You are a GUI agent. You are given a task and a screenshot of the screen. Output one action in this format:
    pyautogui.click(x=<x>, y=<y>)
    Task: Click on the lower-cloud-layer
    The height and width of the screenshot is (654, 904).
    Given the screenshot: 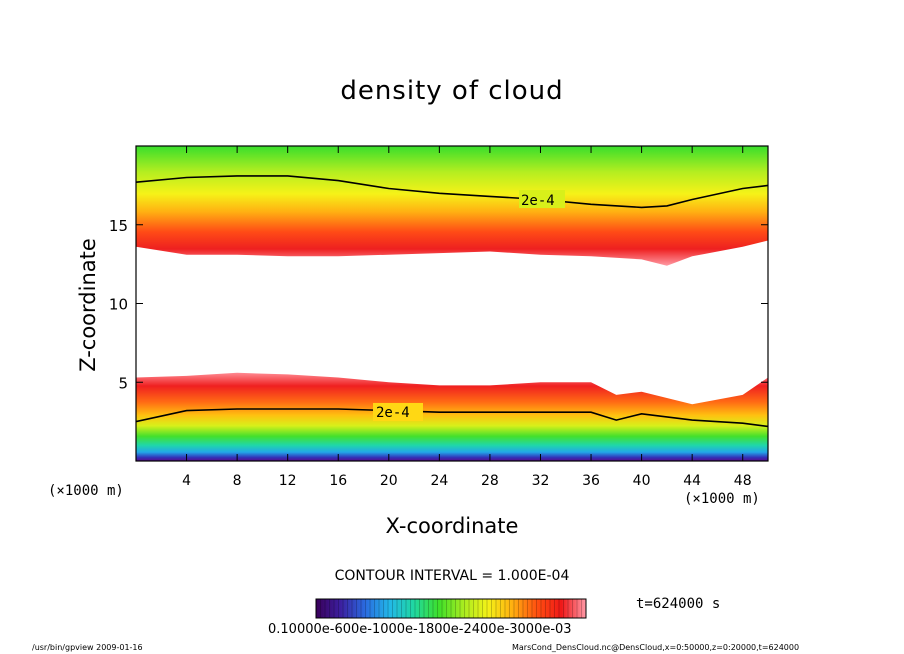 What is the action you would take?
    pyautogui.click(x=452, y=416)
    